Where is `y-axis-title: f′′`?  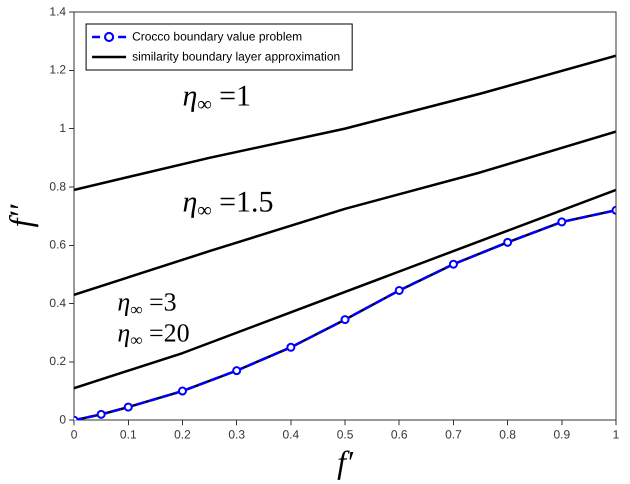 y-axis-title: f′′ is located at coordinates (20, 216).